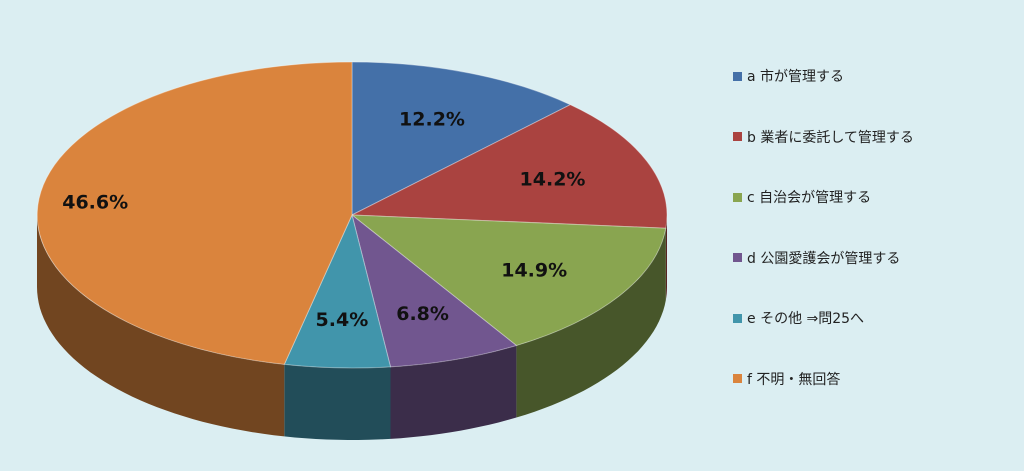 The width and height of the screenshot is (1024, 471). Describe the element at coordinates (534, 271) in the screenshot. I see `data-label-c: 14.9%` at that location.